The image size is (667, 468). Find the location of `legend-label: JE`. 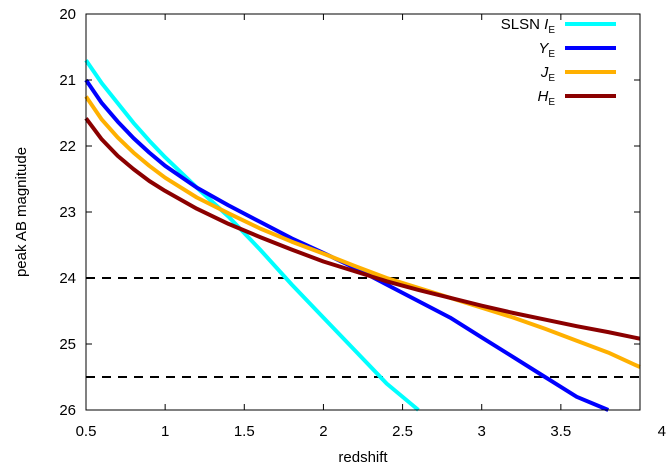

legend-label: JE is located at coordinates (548, 74).